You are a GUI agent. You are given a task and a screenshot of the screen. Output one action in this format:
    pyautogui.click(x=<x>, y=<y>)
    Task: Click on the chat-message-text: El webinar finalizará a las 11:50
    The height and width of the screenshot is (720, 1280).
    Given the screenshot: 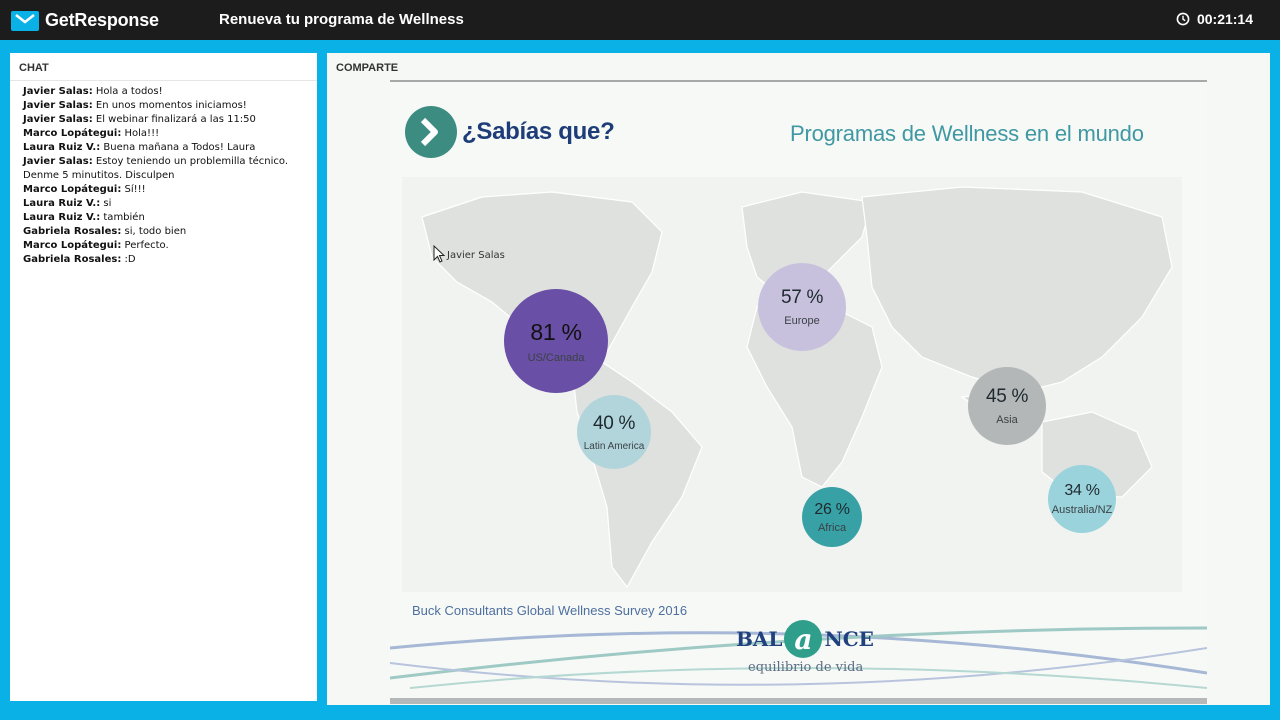 What is the action you would take?
    pyautogui.click(x=175, y=119)
    